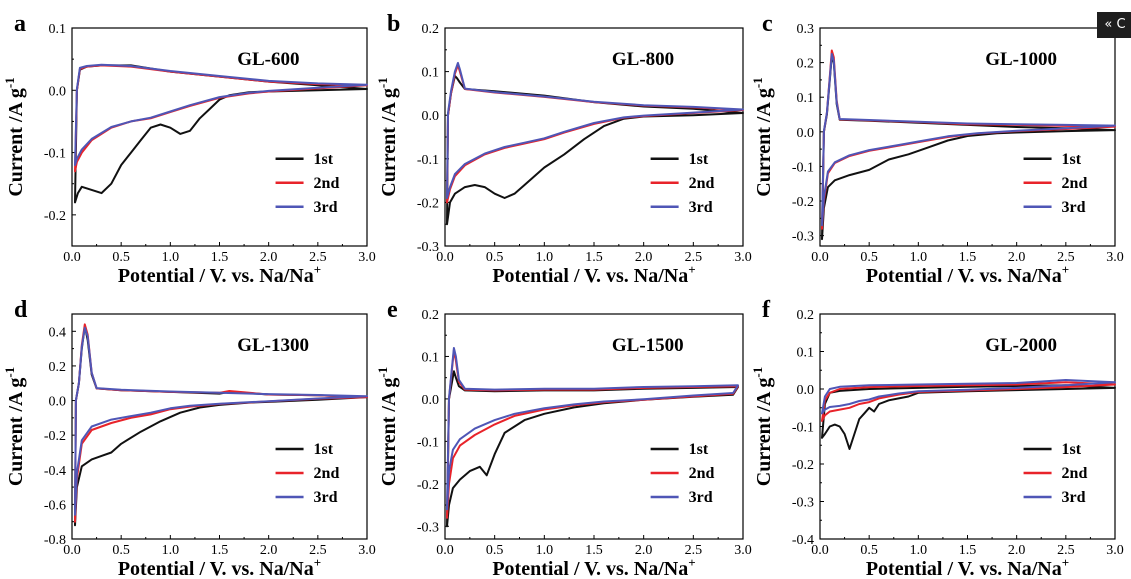  What do you see at coordinates (268, 59) in the screenshot?
I see `sample-title: GL-600` at bounding box center [268, 59].